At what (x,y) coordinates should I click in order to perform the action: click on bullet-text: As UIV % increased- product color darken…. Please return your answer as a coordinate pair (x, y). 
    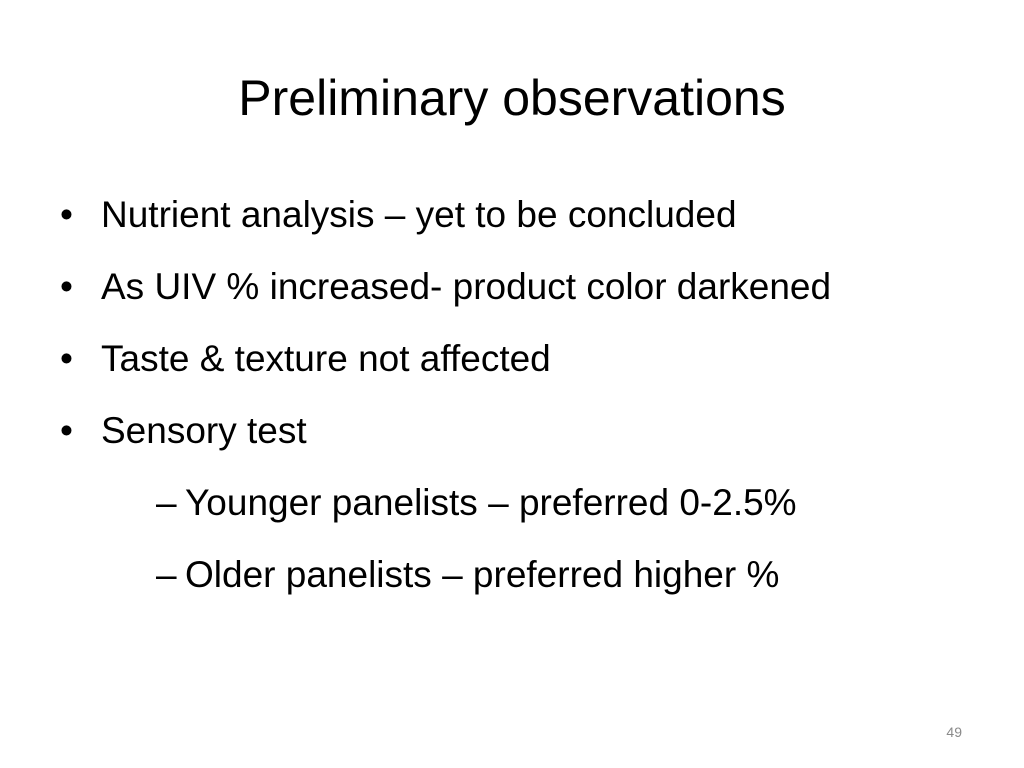
    Looking at the image, I should click on (466, 286).